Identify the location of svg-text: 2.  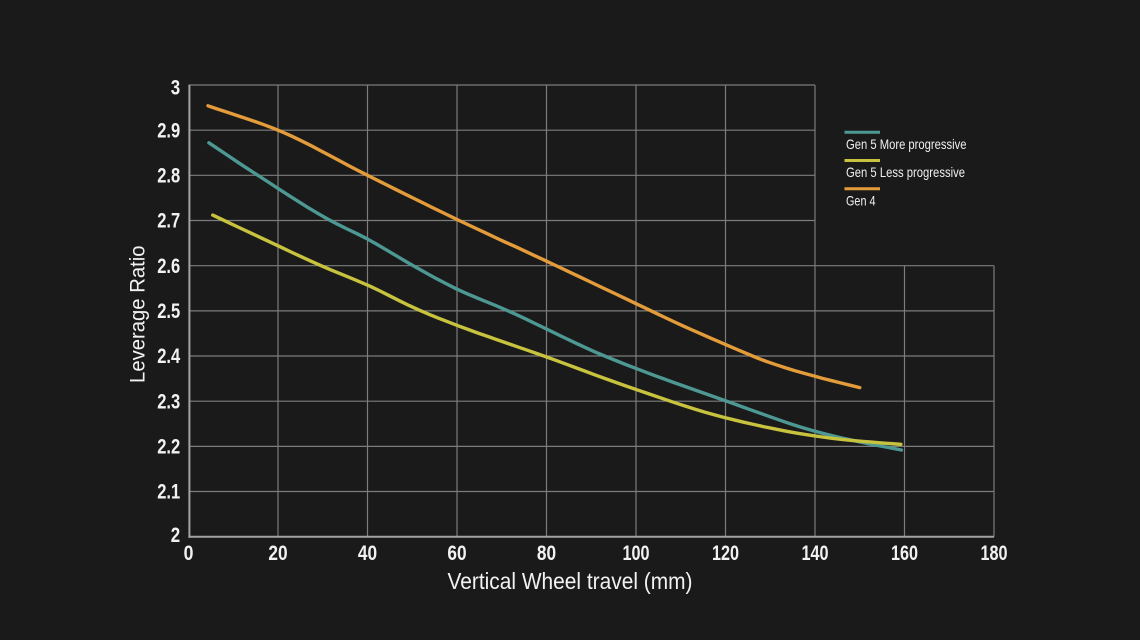
(175, 535).